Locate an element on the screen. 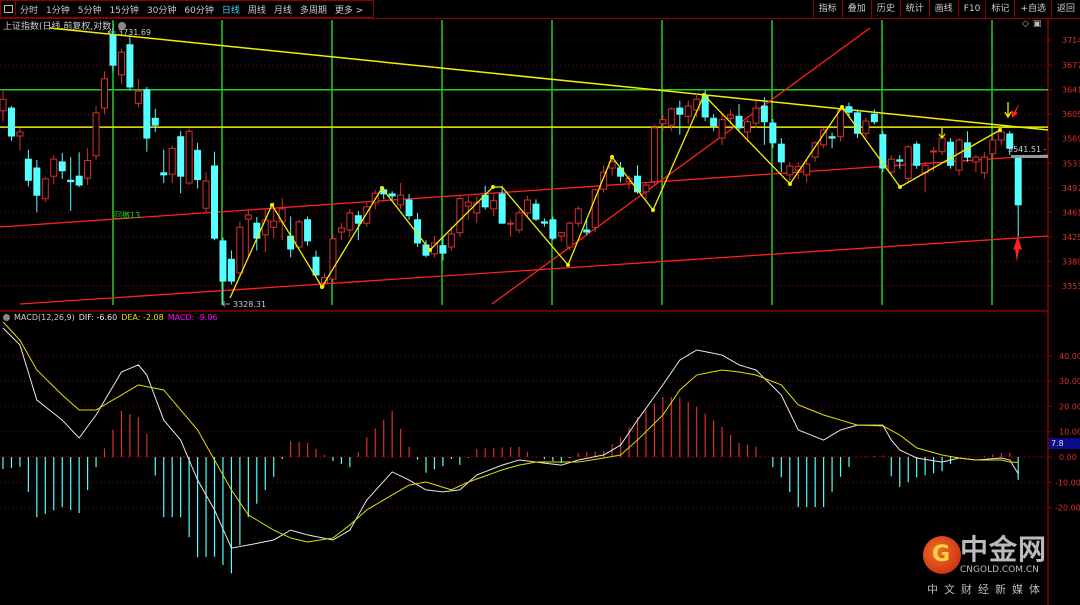 The height and width of the screenshot is (605, 1080). tab-7: 周线 is located at coordinates (256, 10).